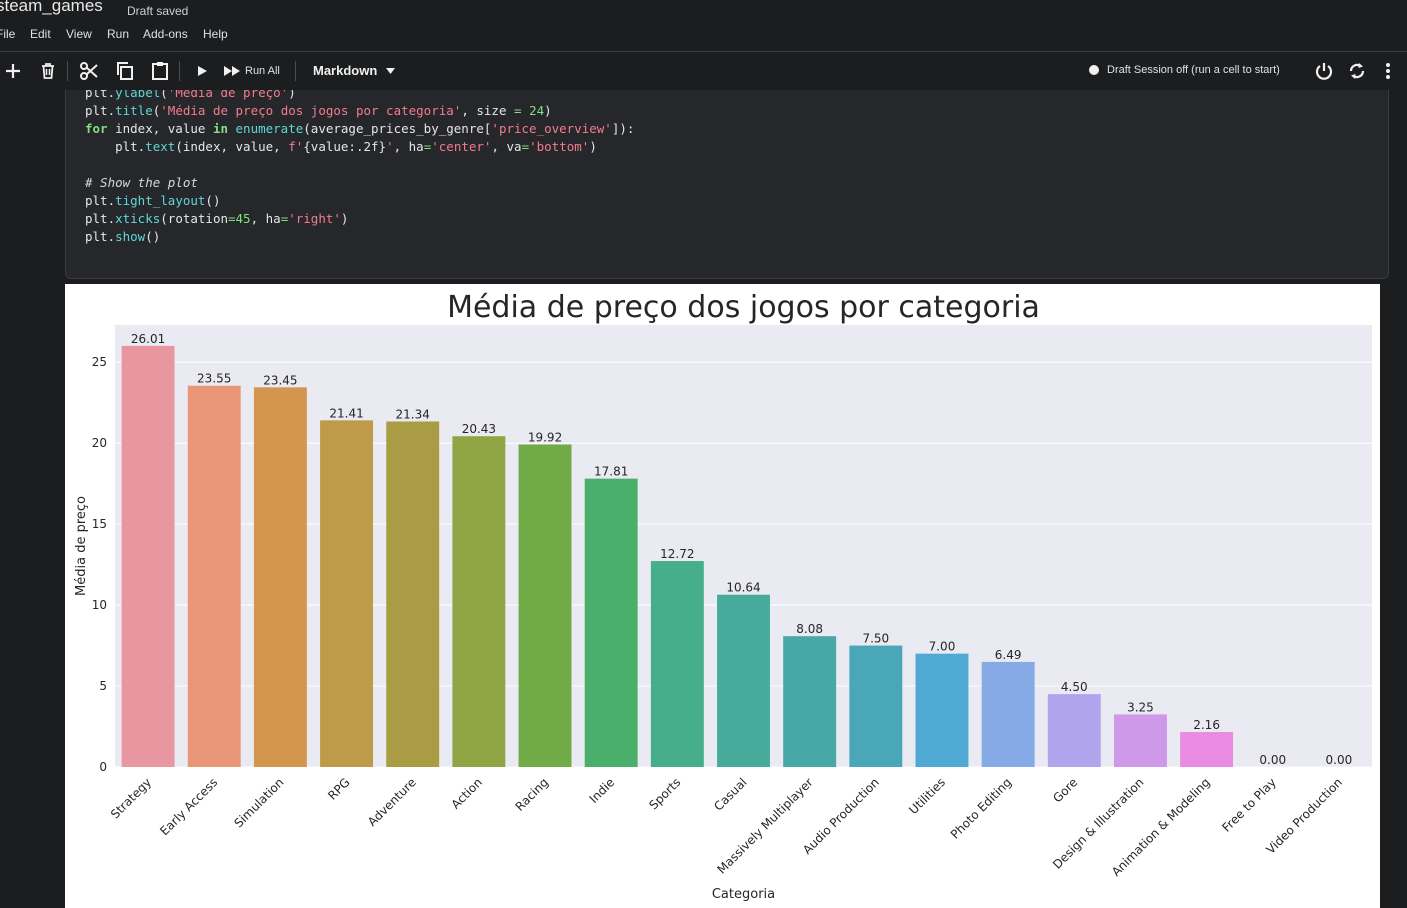 The width and height of the screenshot is (1407, 908). I want to click on x-tick-label: Photo Editing, so click(981, 808).